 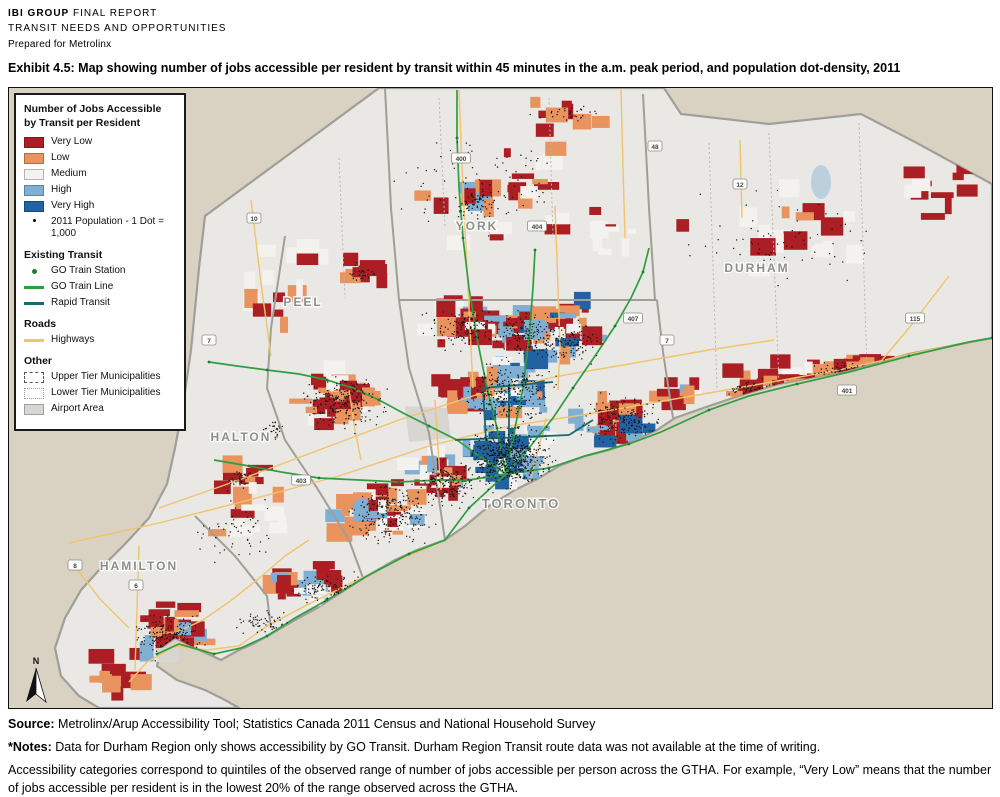 What do you see at coordinates (100, 142) in the screenshot?
I see `legend-item-very-low: Very Low` at bounding box center [100, 142].